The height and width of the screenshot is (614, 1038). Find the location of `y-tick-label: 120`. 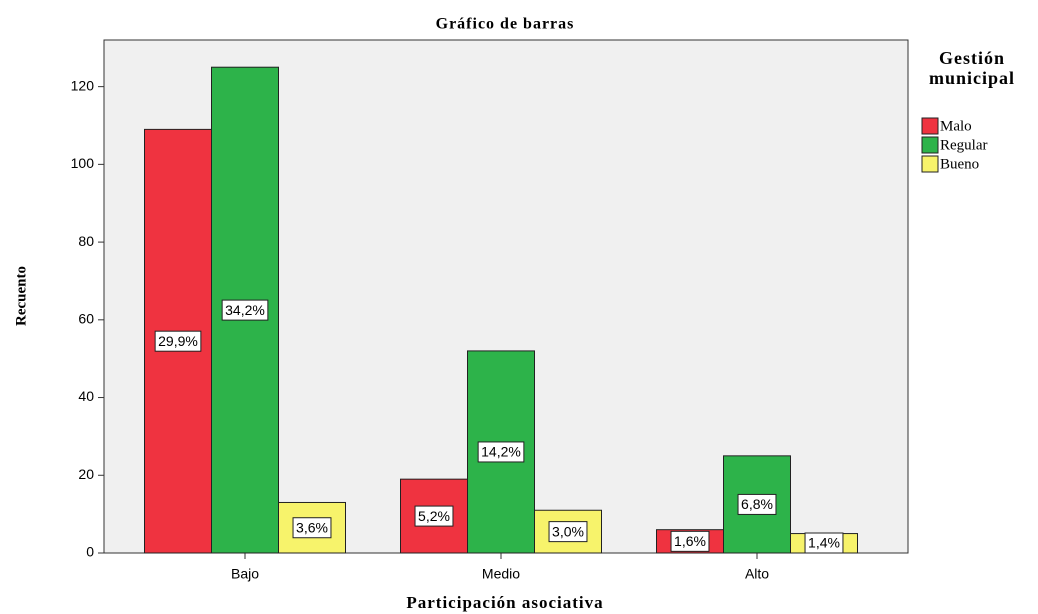

y-tick-label: 120 is located at coordinates (83, 85).